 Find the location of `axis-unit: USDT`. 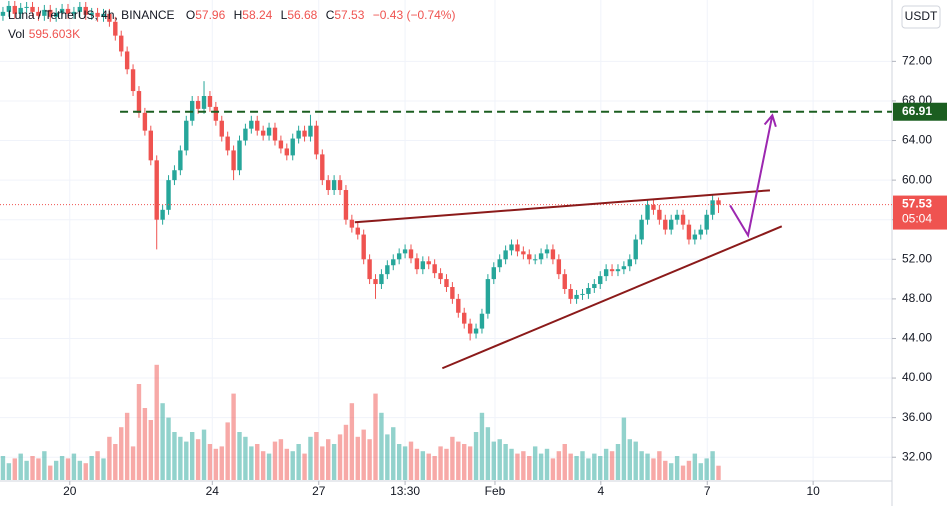

axis-unit: USDT is located at coordinates (921, 16).